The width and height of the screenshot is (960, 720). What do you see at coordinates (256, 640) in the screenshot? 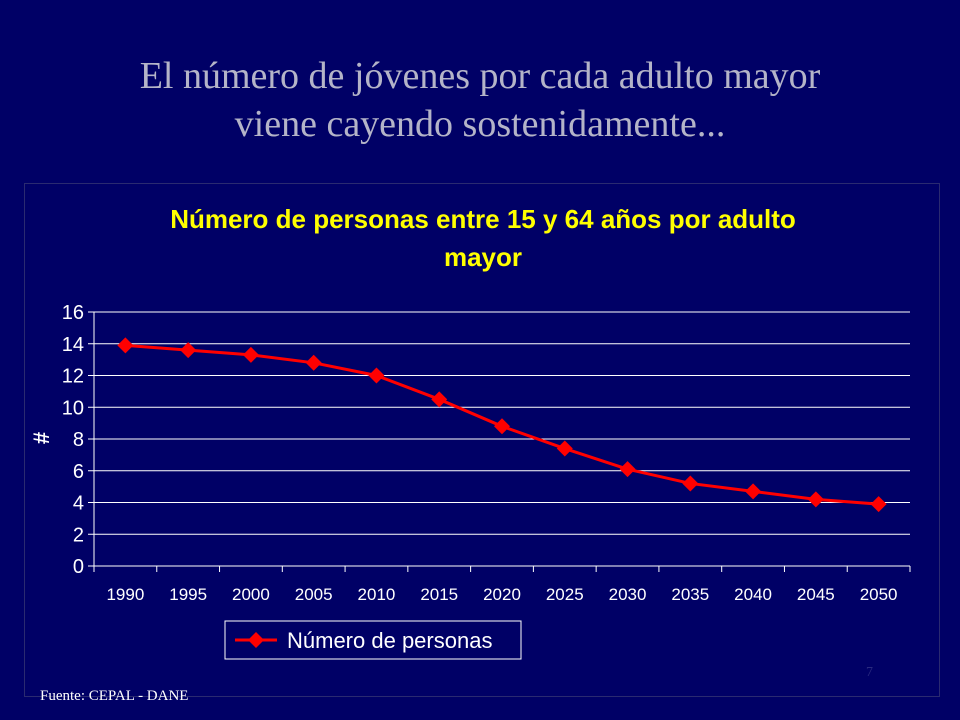
I see `legend-marker` at bounding box center [256, 640].